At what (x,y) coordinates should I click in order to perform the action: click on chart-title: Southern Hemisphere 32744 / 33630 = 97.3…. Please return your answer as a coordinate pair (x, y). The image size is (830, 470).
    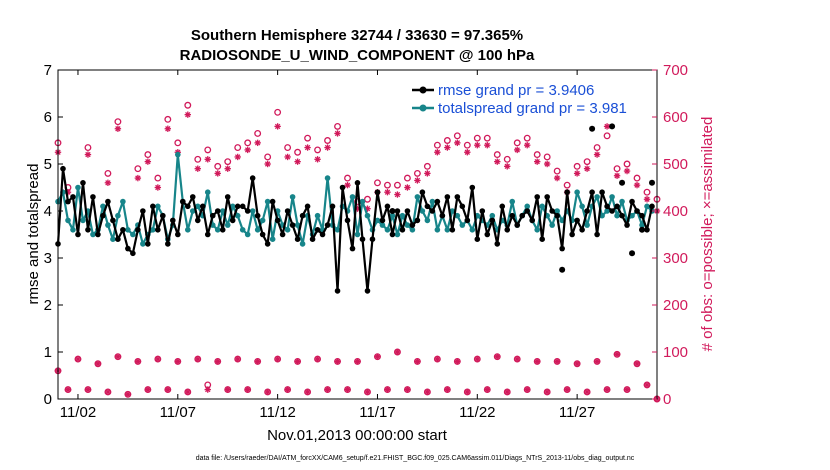
    Looking at the image, I should click on (357, 35).